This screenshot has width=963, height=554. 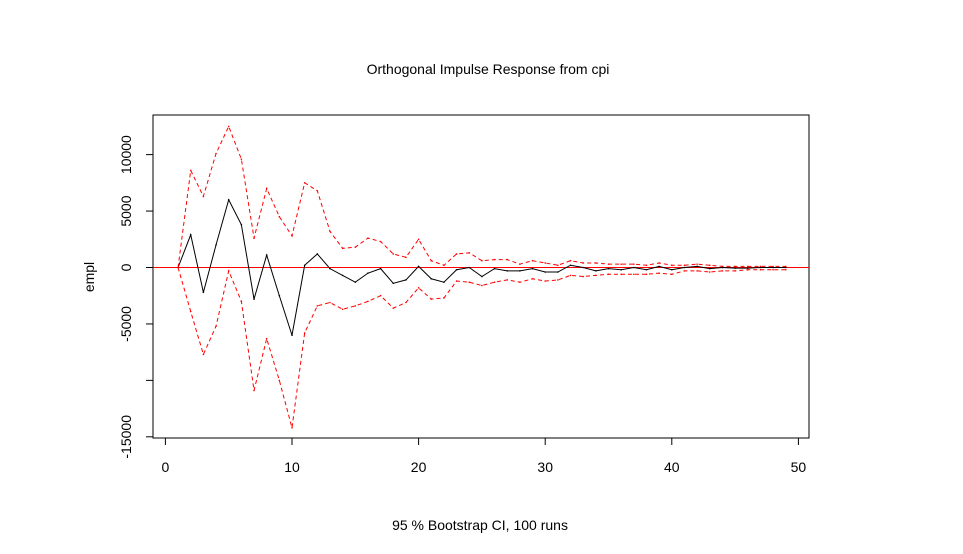 I want to click on y-axis: -15000 -5000 0 5000 10000, so click(x=136, y=297).